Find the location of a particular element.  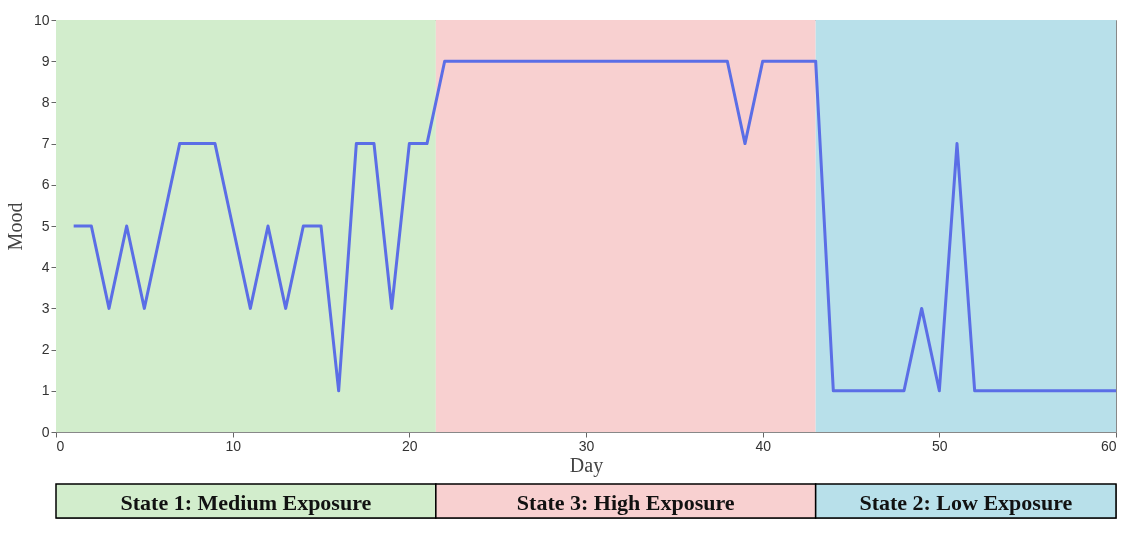

x-tick-label: 50 is located at coordinates (940, 445).